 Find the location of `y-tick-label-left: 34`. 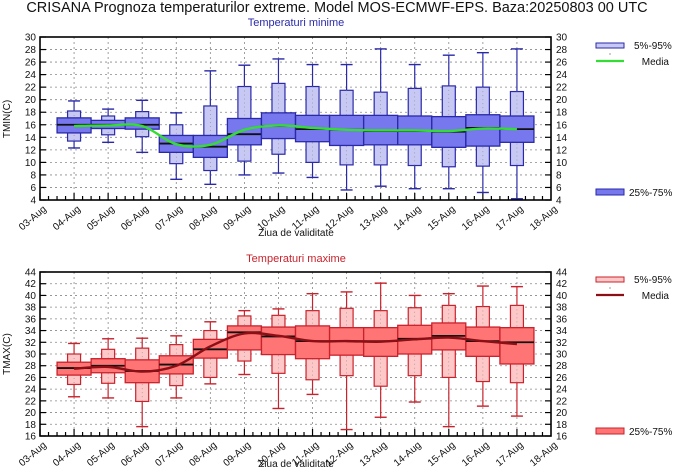

y-tick-label-left: 34 is located at coordinates (31, 331).